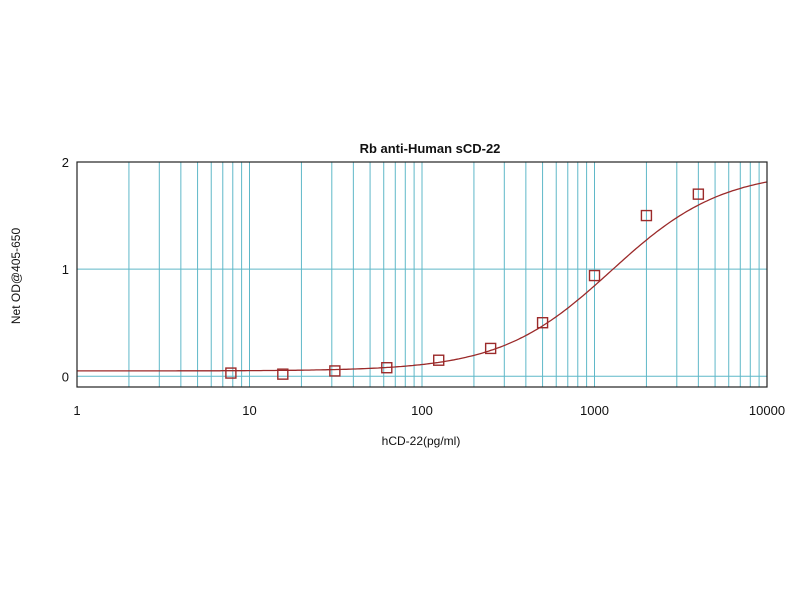 The width and height of the screenshot is (800, 600). Describe the element at coordinates (249, 410) in the screenshot. I see `x-tick-label: 10` at that location.